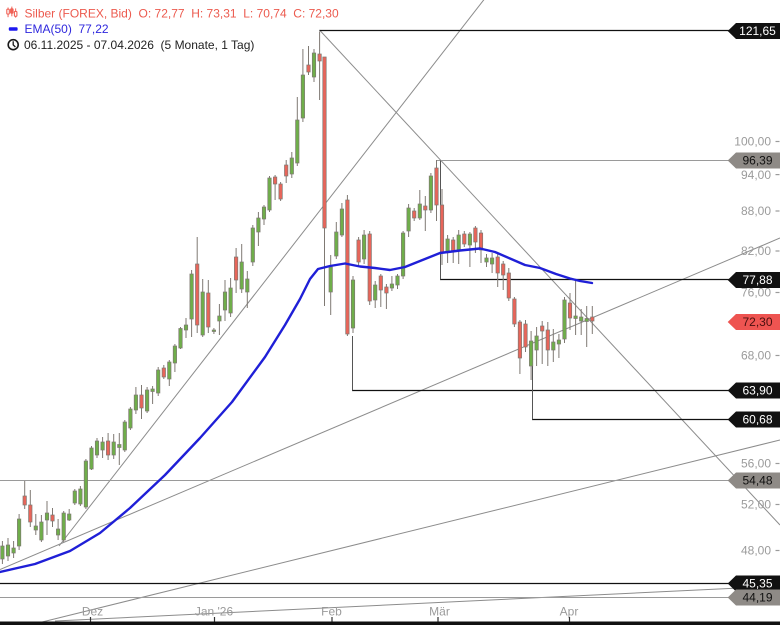 This screenshot has height=630, width=780. Describe the element at coordinates (92, 612) in the screenshot. I see `svg-text: Dez` at that location.